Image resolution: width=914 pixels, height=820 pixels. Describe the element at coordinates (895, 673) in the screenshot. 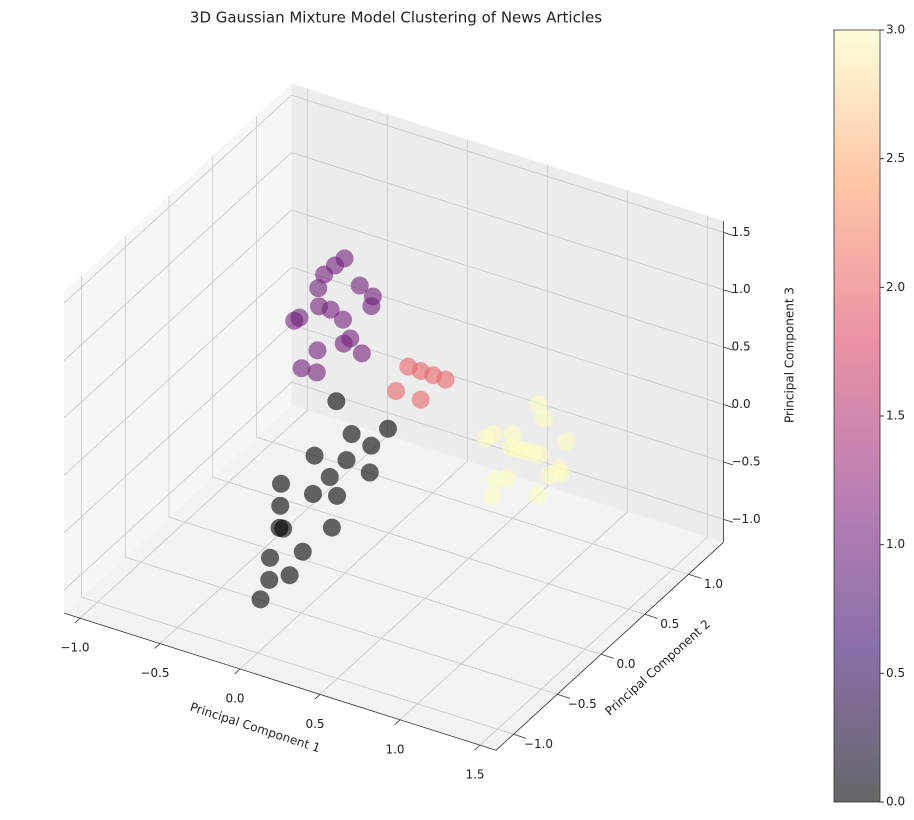

I see `colorbar-tick-label: 0.5` at that location.